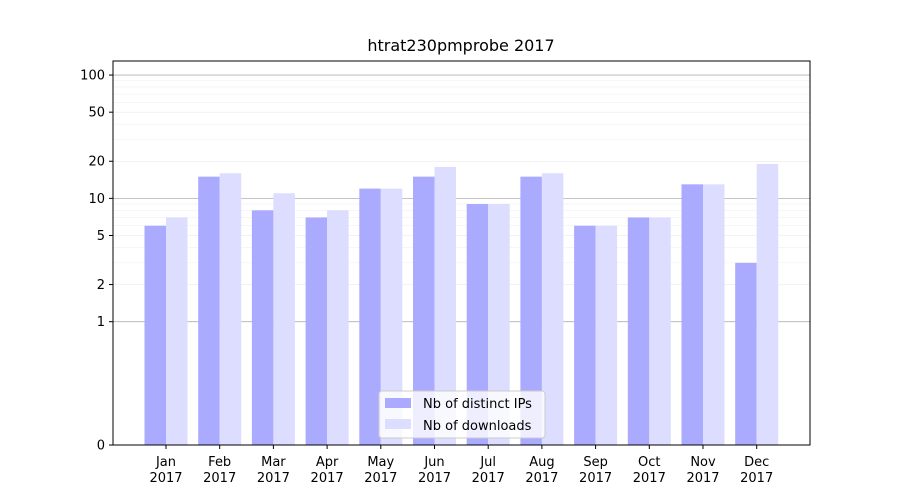 This screenshot has height=500, width=900. I want to click on x-tick-label-month: Jul, so click(487, 462).